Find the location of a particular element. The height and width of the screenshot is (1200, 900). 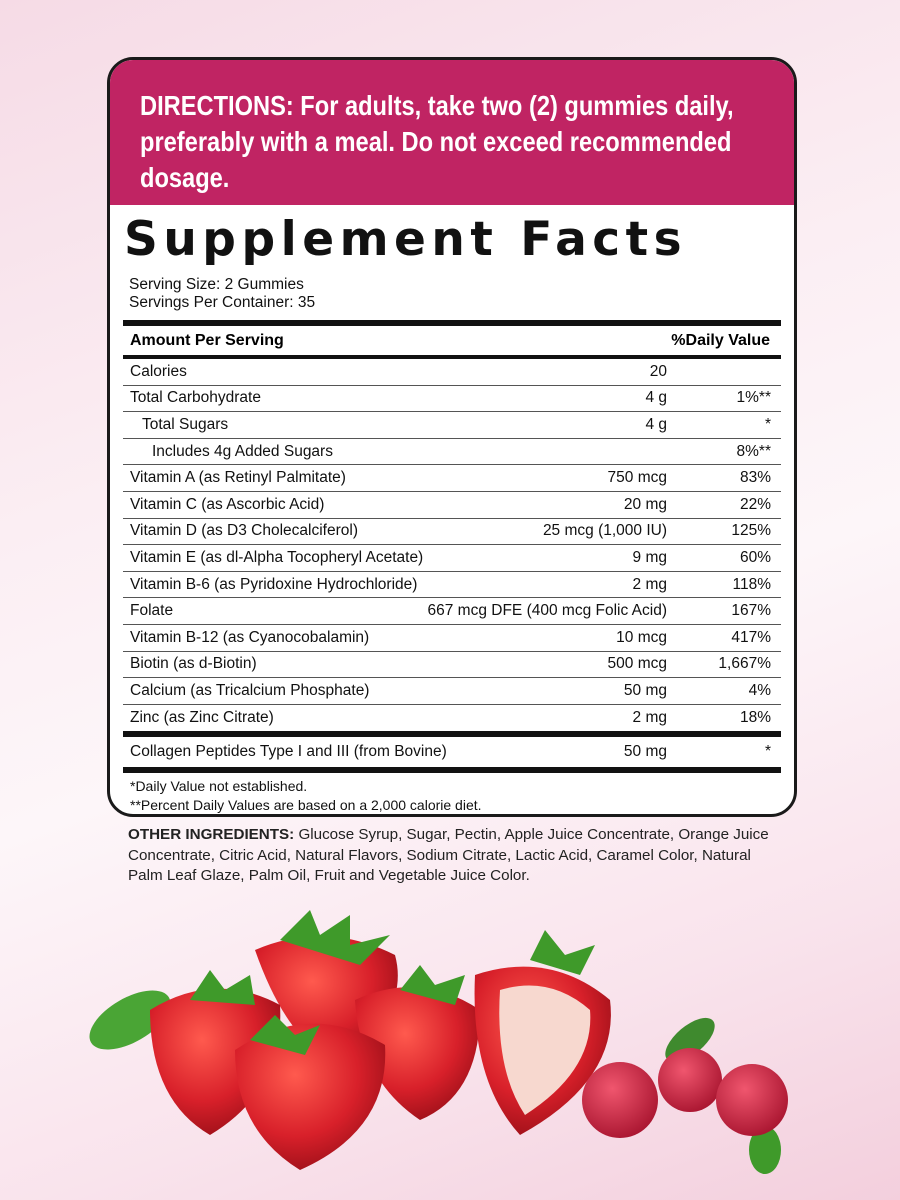

table-row: Vitamin C (as Ascorbic Acid) 20 mg 22% is located at coordinates (452, 505).